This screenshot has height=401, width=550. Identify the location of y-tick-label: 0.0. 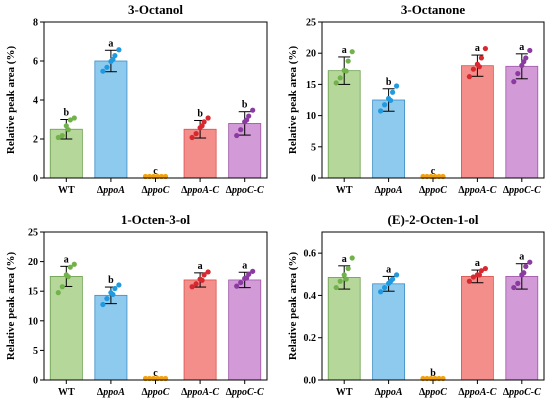
(310, 381).